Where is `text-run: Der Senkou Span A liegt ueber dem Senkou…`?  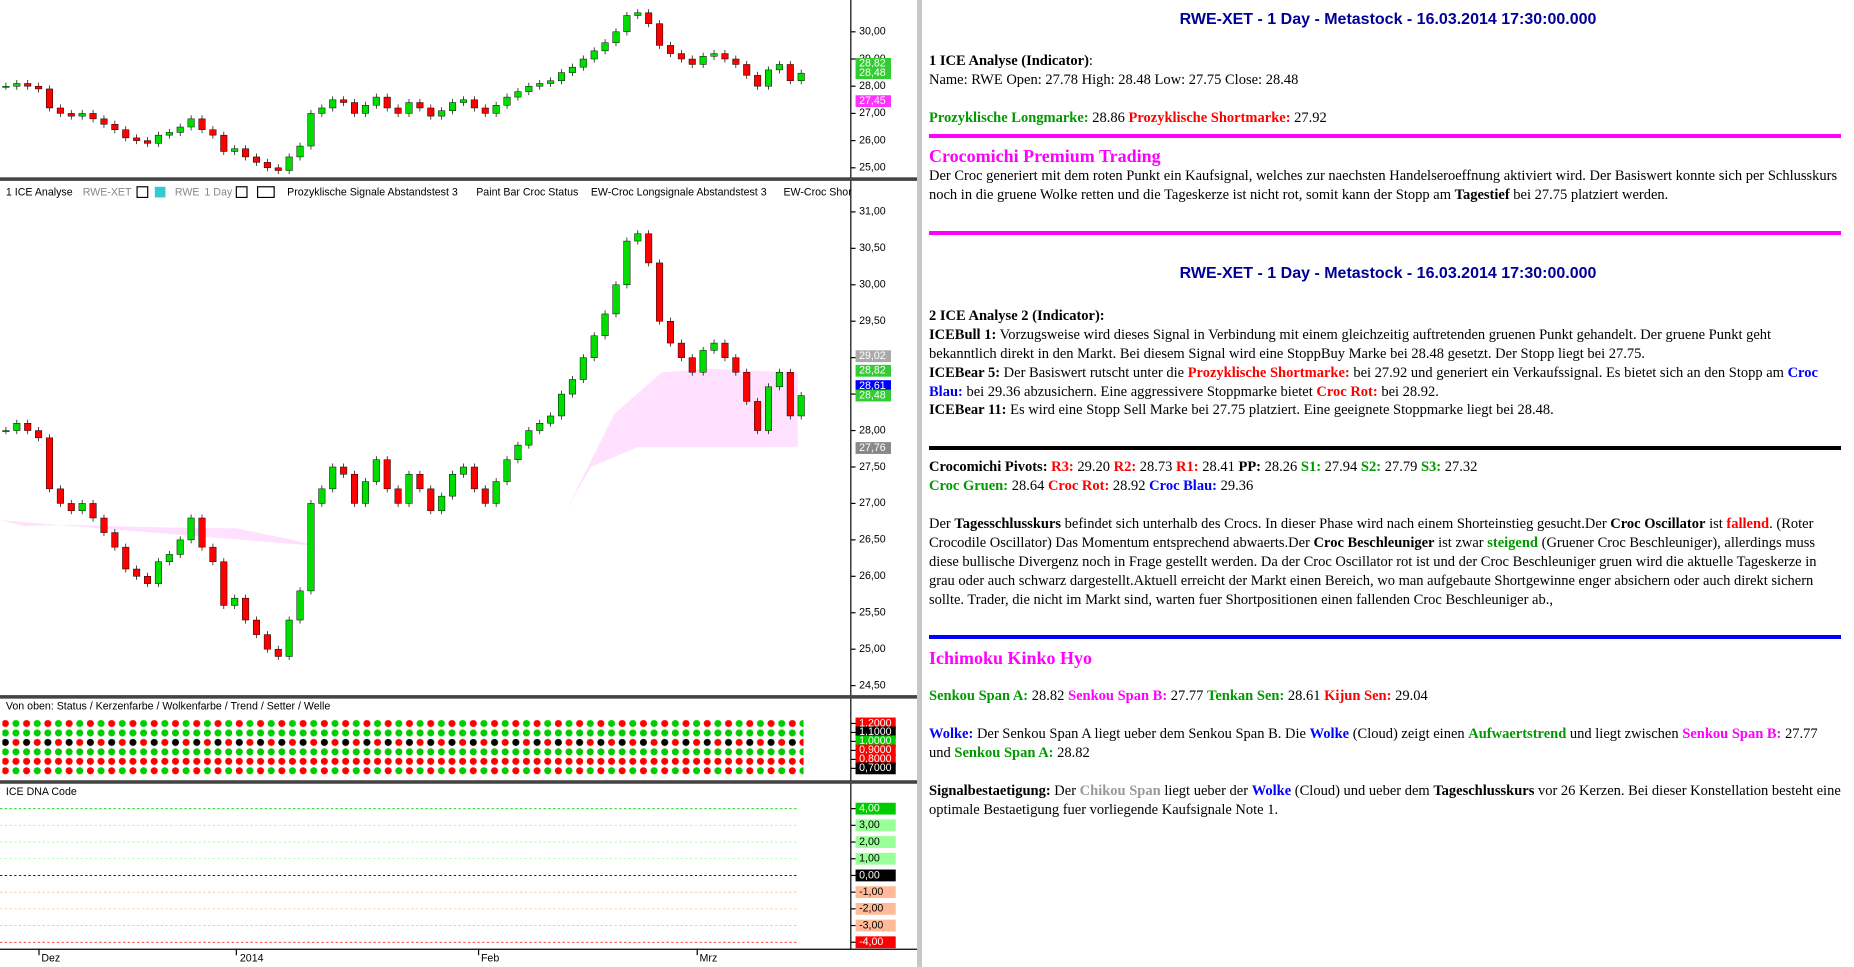
text-run: Der Senkou Span A liegt ueber dem Senkou… is located at coordinates (1141, 734).